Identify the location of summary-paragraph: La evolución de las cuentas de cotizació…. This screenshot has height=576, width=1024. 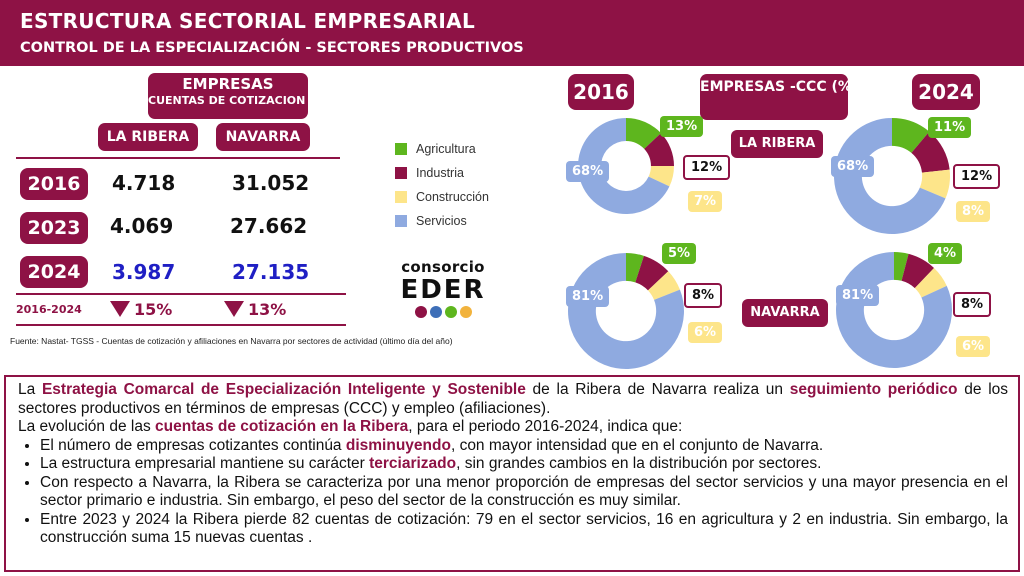
(513, 427).